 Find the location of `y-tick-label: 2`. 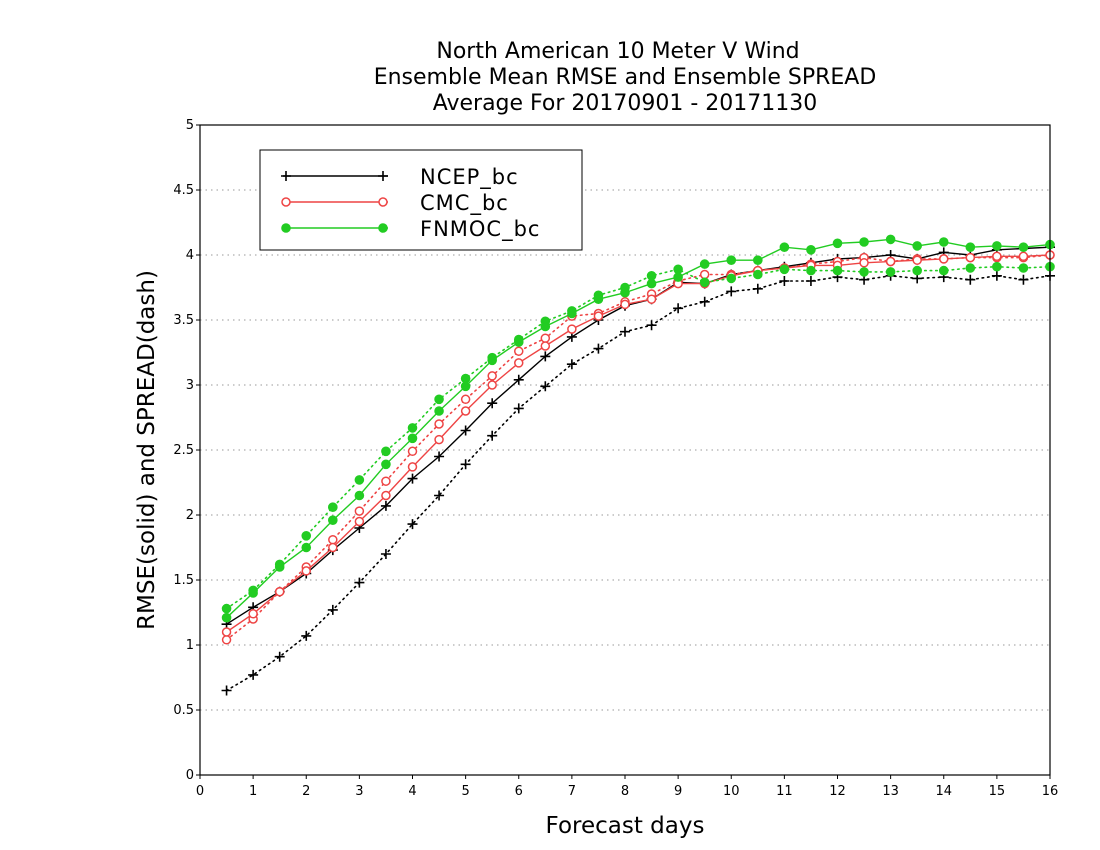

y-tick-label: 2 is located at coordinates (190, 515).